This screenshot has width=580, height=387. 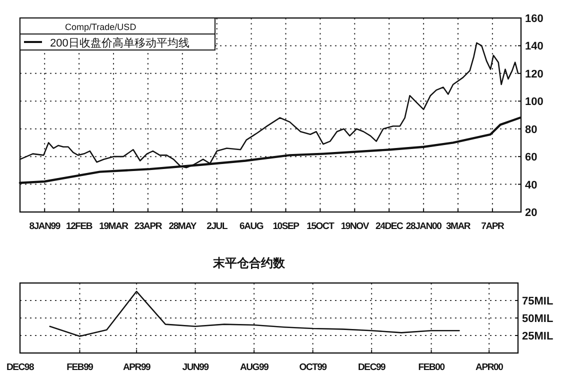 What do you see at coordinates (252, 226) in the screenshot?
I see `x-tick-label: 6AUG` at bounding box center [252, 226].